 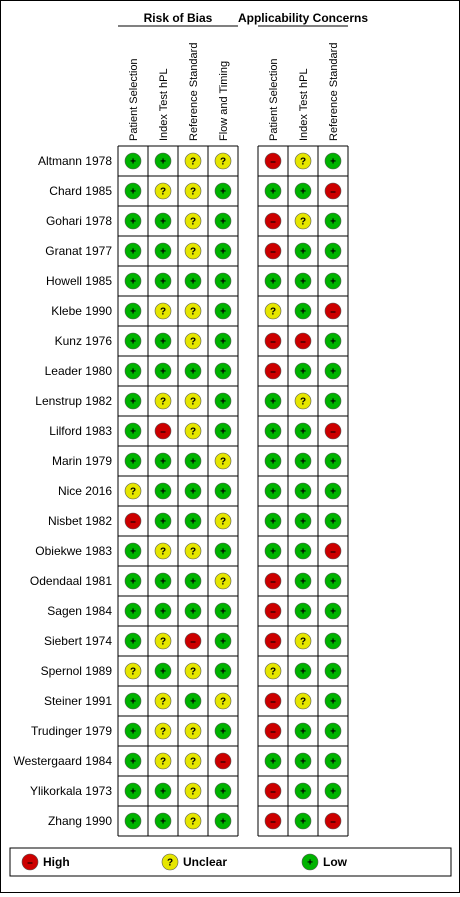 What do you see at coordinates (205, 862) in the screenshot?
I see `legend-label: Unclear` at bounding box center [205, 862].